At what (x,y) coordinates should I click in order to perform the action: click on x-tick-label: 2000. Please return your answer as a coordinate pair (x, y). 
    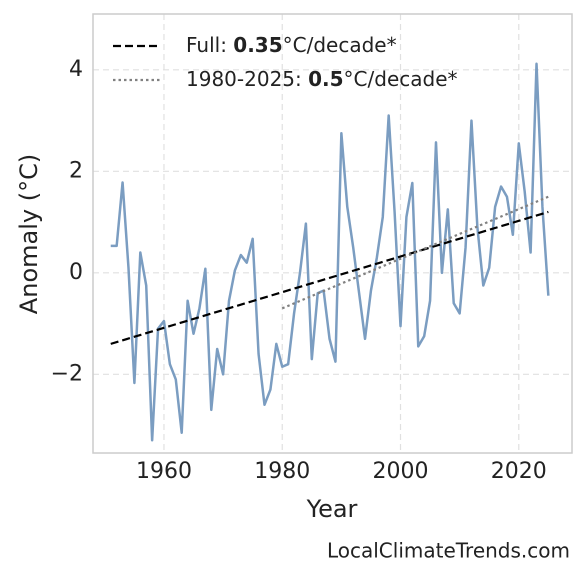
    Looking at the image, I should click on (401, 471).